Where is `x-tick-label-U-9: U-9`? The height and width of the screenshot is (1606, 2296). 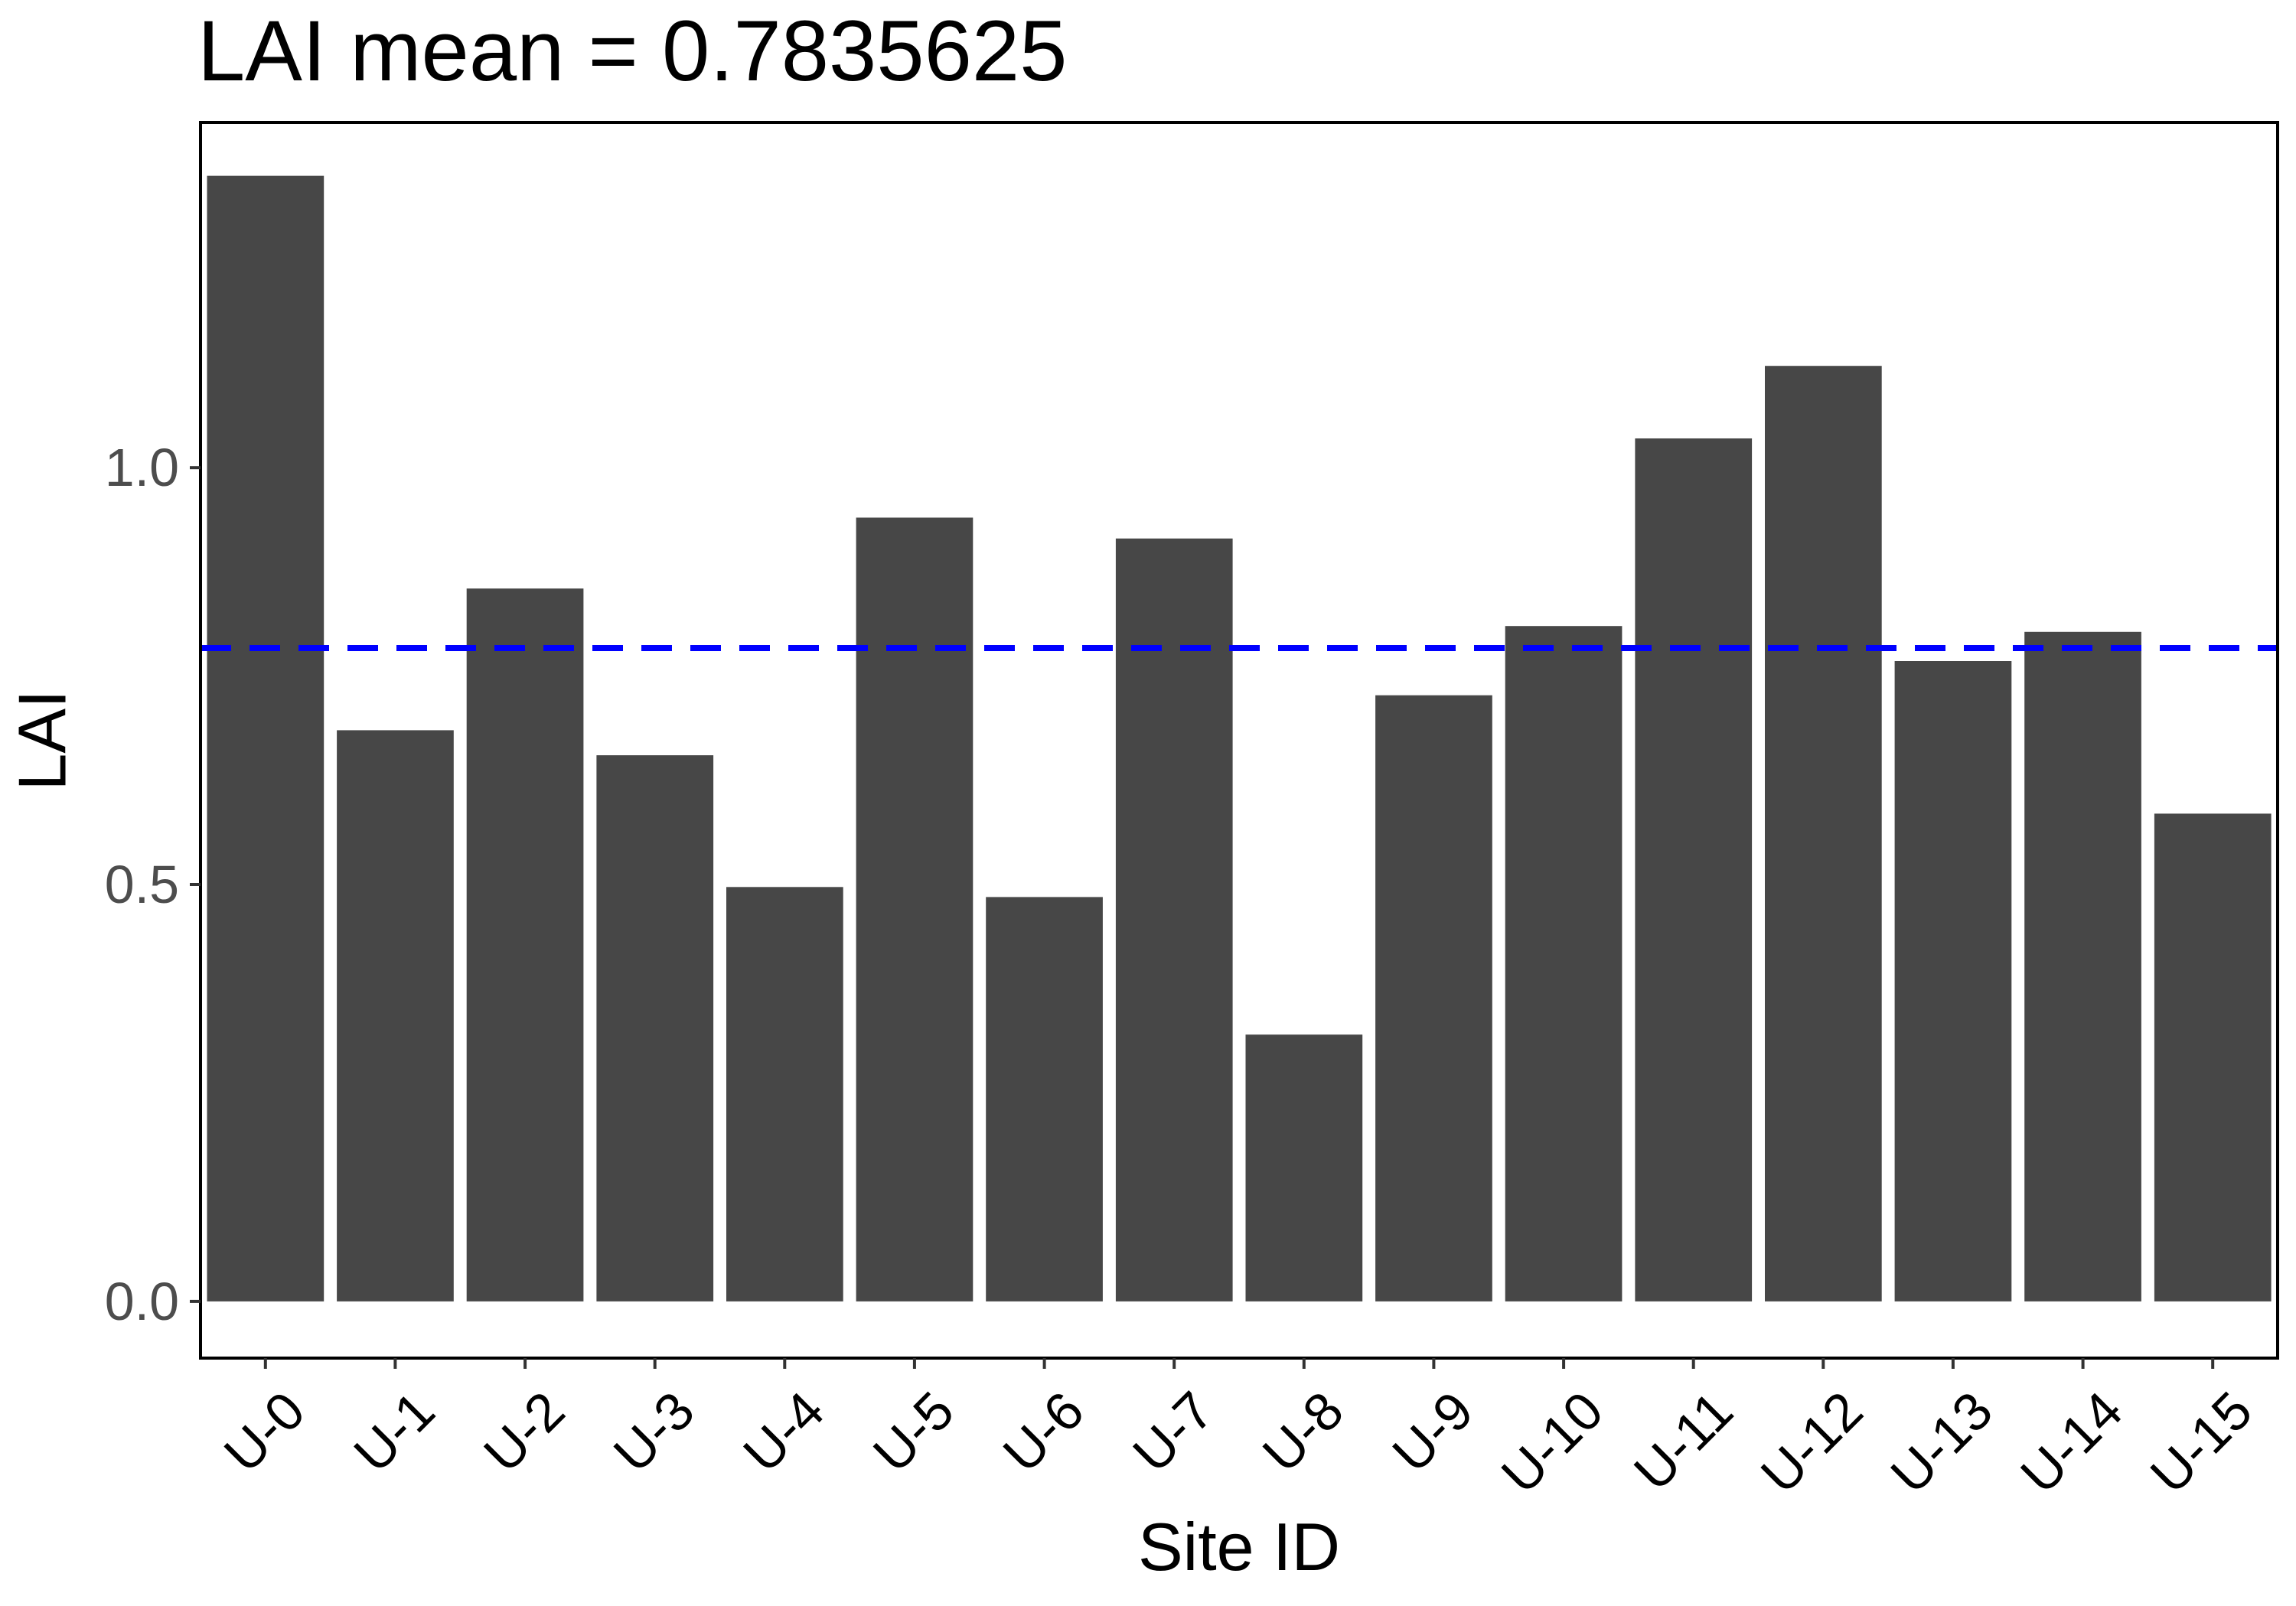 x-tick-label-U-9: U-9 is located at coordinates (1433, 1432).